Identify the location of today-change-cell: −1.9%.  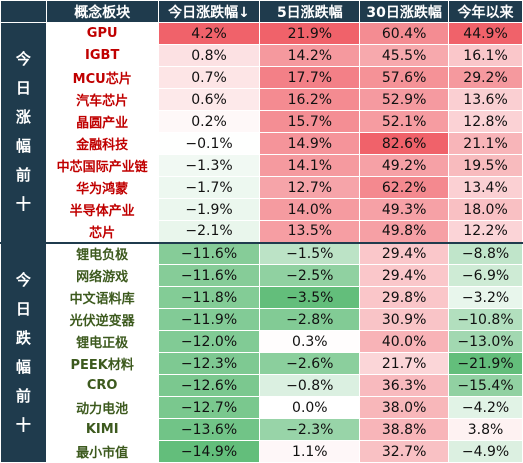
(209, 209).